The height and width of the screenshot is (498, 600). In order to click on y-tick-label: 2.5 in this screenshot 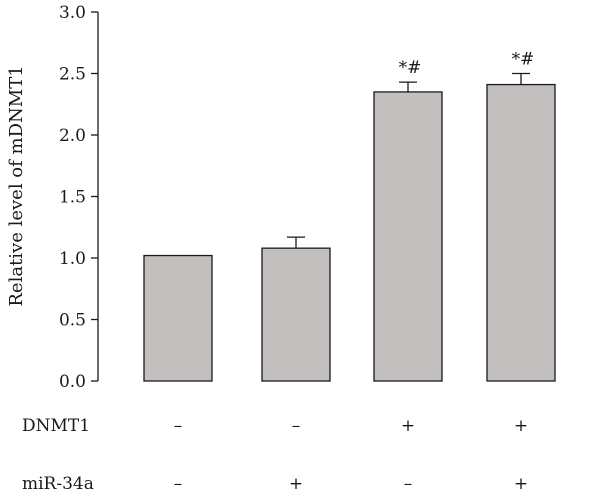, I will do `click(72, 75)`.